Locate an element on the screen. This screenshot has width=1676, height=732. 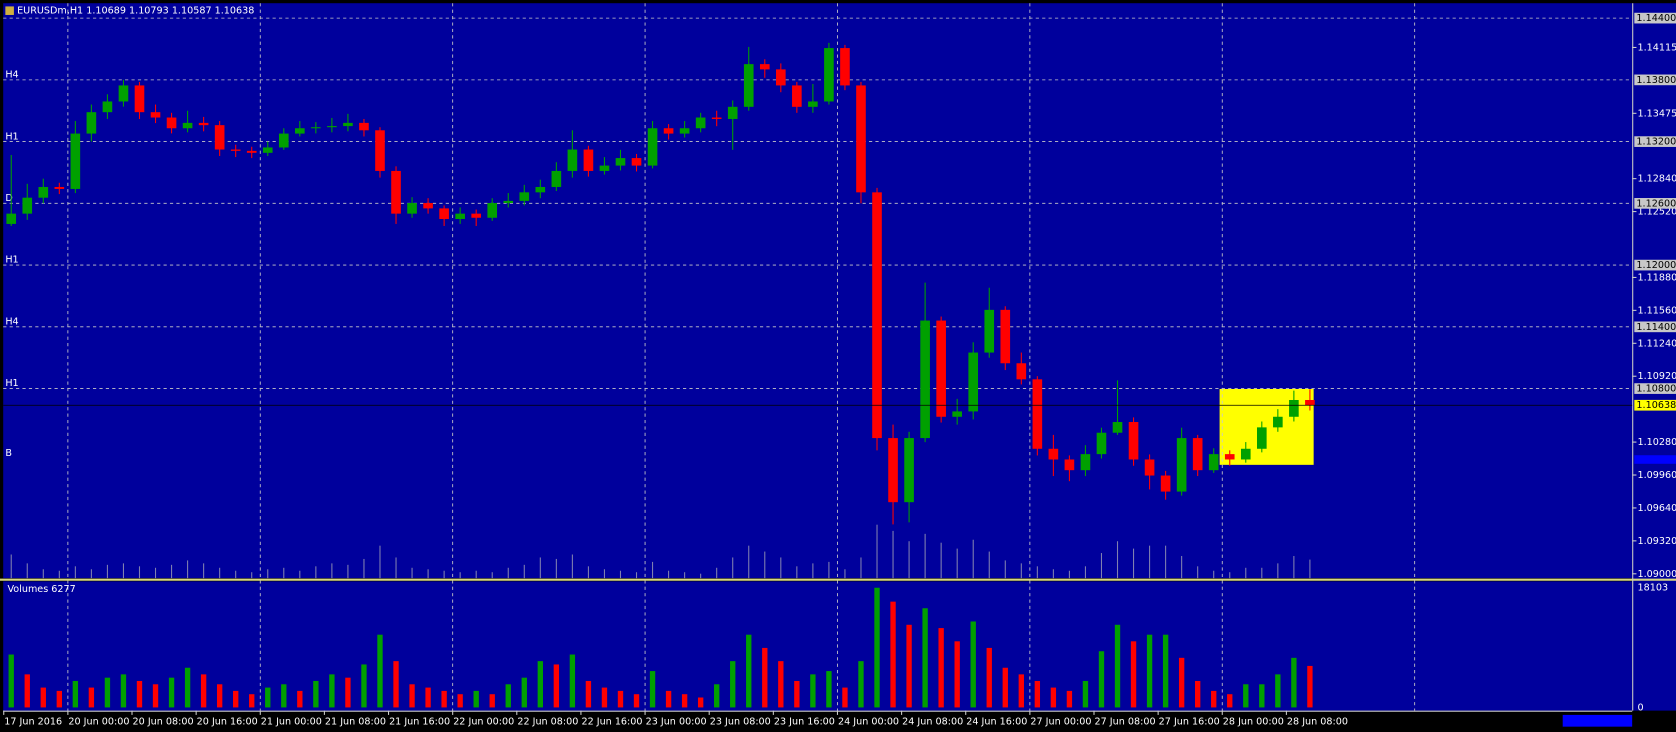
y-tick-label: 1.13475 is located at coordinates (1657, 113).